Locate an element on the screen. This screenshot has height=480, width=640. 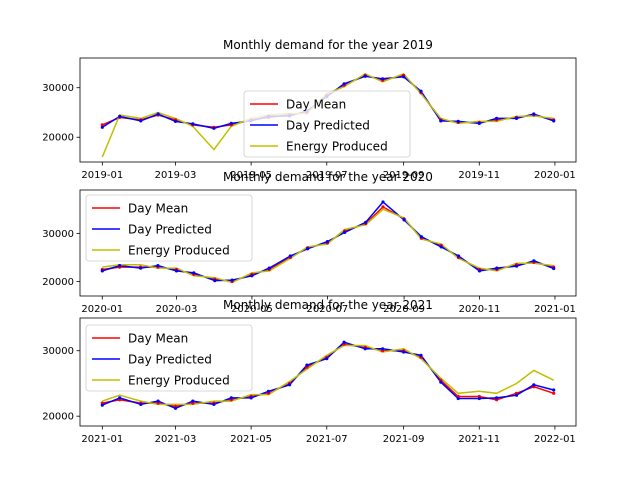
chart-title-2020: Monthly demand for the year 2020 is located at coordinates (328, 177).